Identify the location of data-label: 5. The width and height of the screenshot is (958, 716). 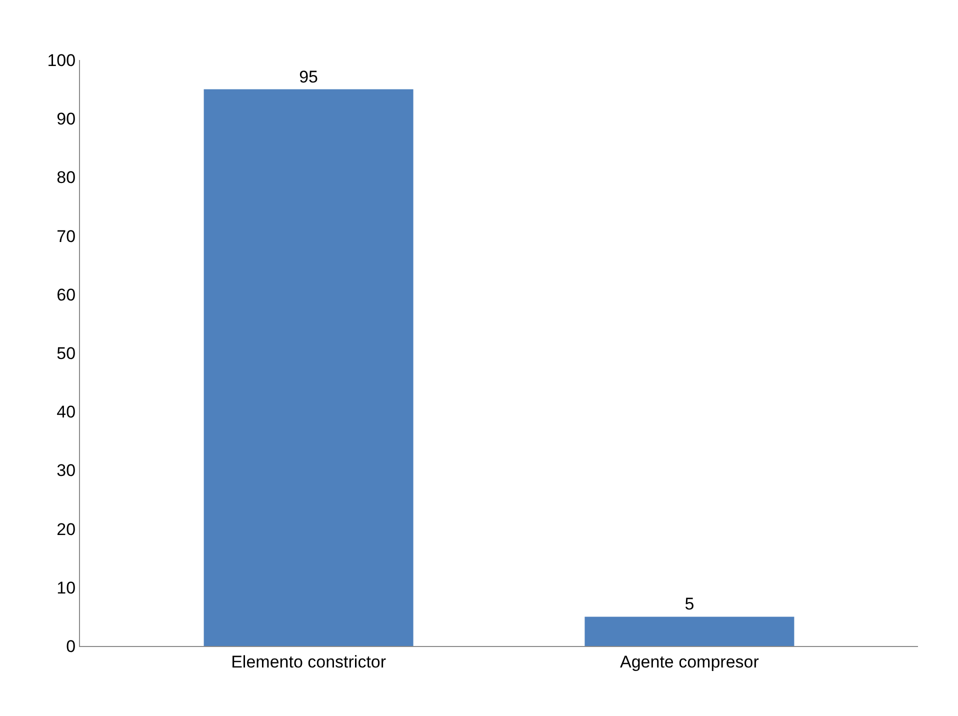
(689, 604).